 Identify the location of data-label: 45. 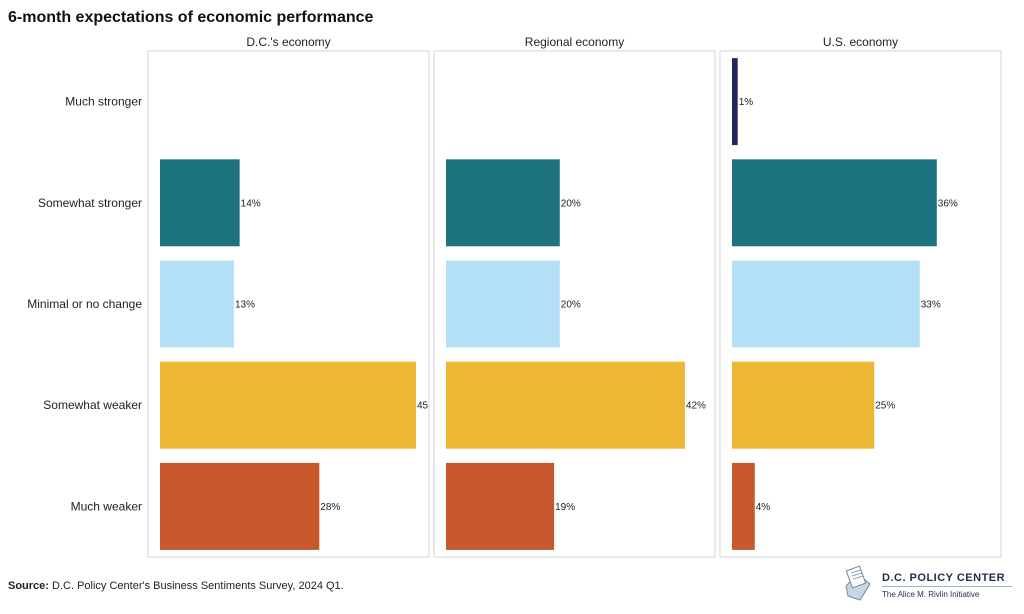
(423, 406).